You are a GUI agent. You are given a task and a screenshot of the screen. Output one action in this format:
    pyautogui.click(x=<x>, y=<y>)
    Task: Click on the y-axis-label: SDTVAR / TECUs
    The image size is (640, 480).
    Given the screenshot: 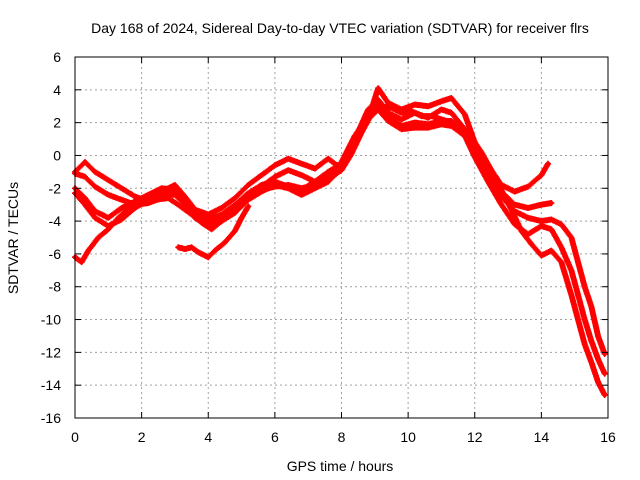 What is the action you would take?
    pyautogui.click(x=13, y=238)
    